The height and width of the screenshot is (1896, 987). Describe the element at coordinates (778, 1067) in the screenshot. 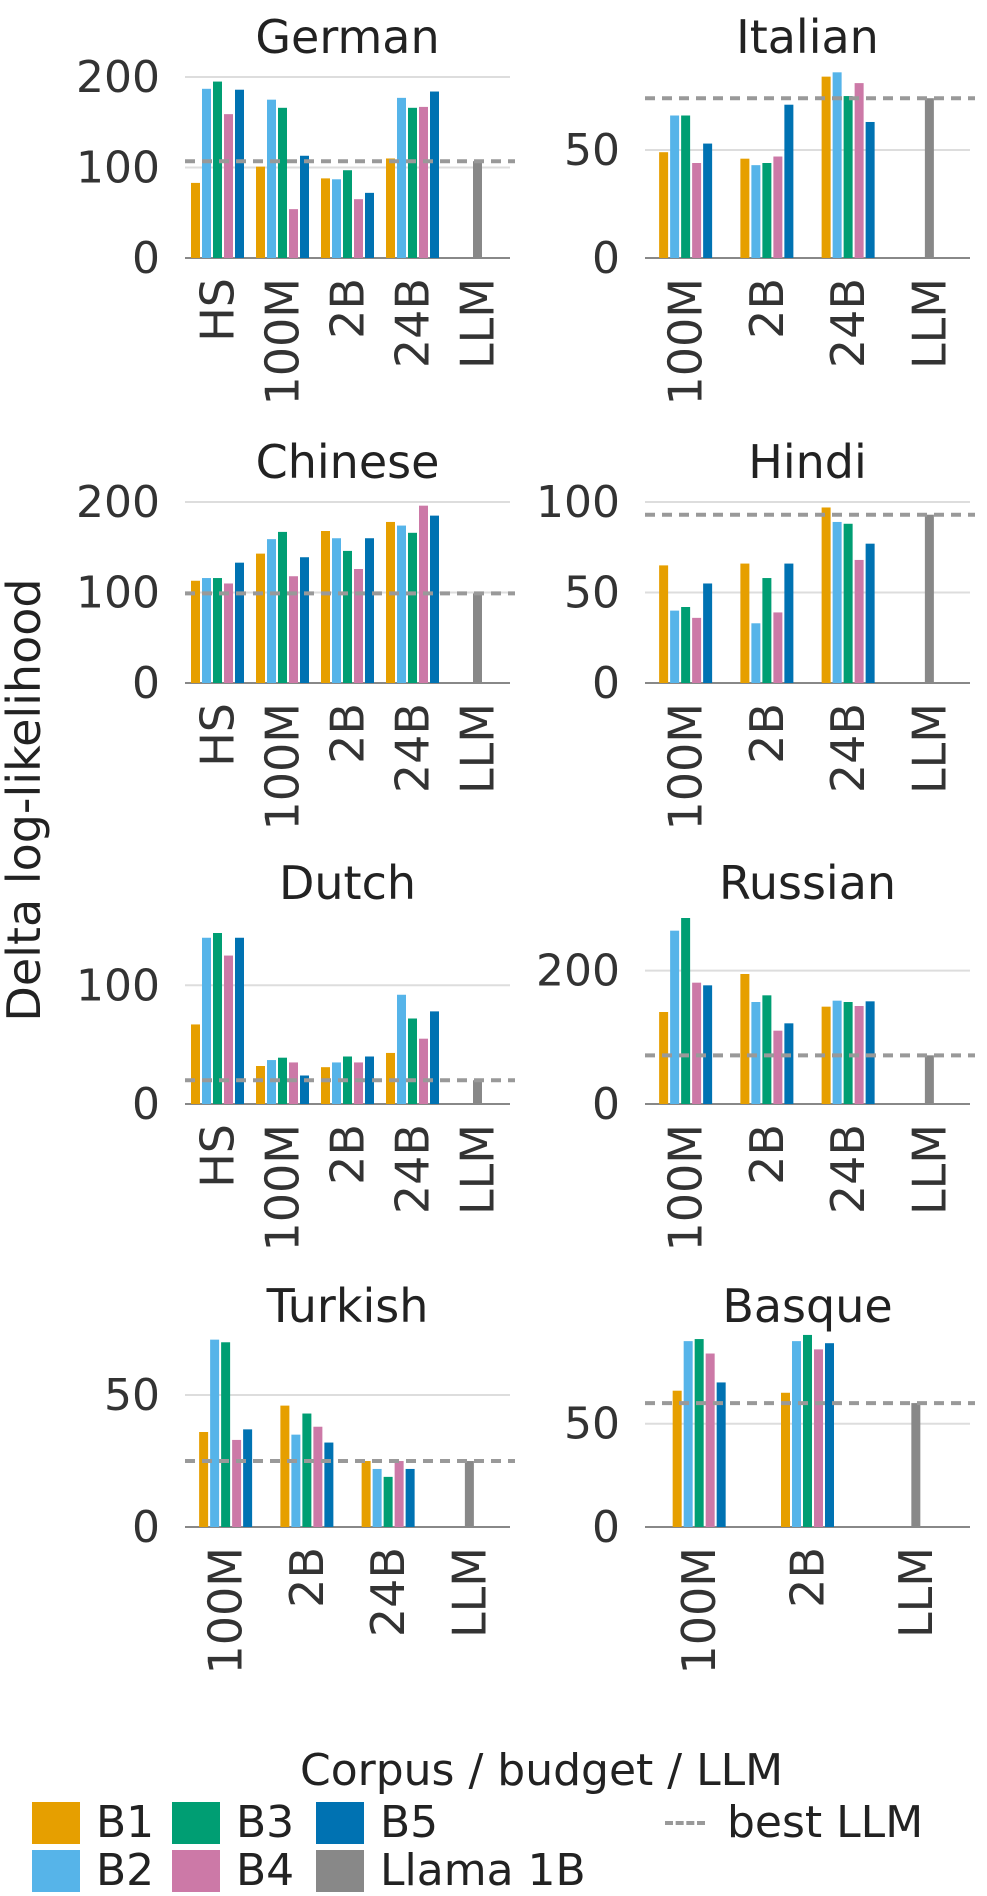

I see `bar-russian-2b-b4` at that location.